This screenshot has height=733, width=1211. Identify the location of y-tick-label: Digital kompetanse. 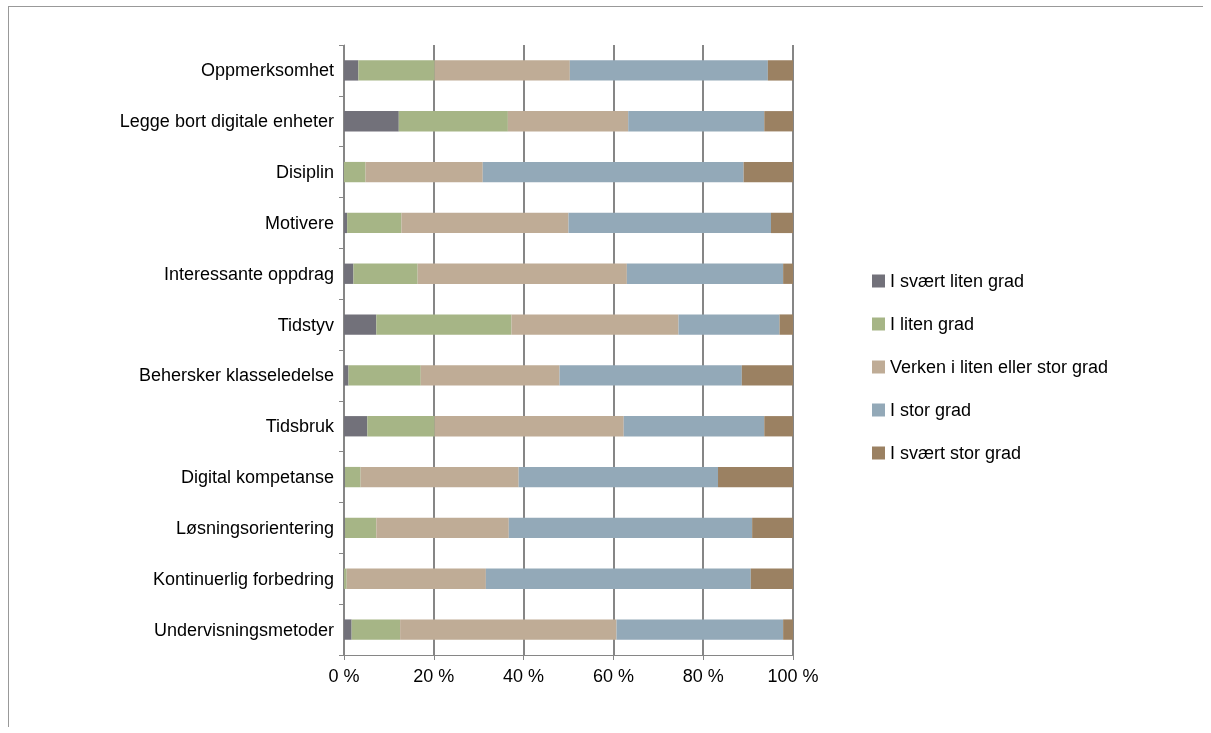
(257, 477).